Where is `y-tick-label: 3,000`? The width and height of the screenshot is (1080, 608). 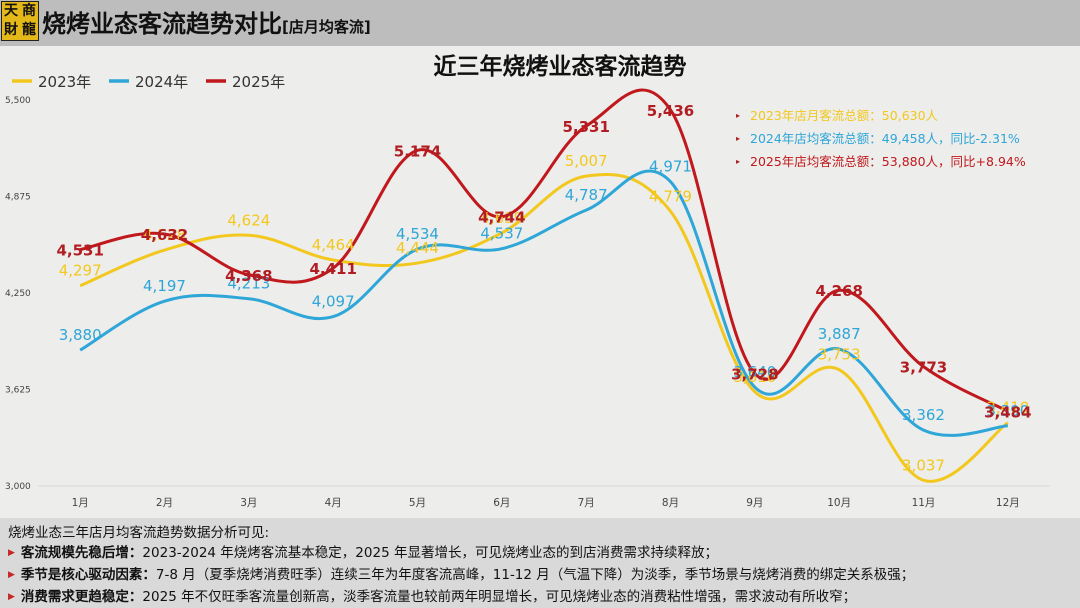
y-tick-label: 3,000 is located at coordinates (18, 487).